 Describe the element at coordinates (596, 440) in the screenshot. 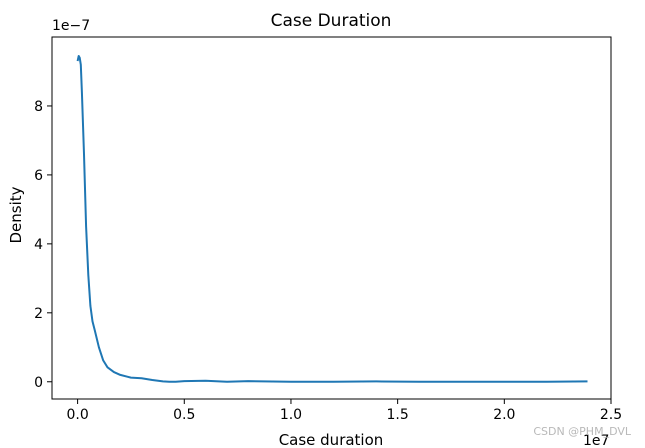

I see `x-multiplier-label: 1e7` at that location.